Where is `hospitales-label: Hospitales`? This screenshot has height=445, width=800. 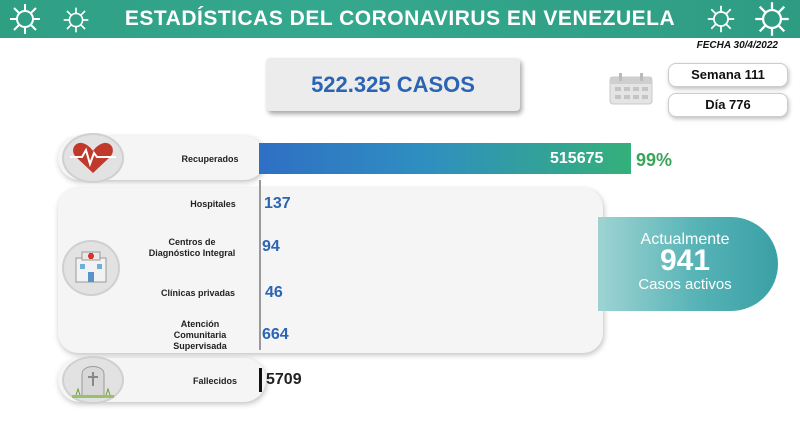 hospitales-label: Hospitales is located at coordinates (213, 204).